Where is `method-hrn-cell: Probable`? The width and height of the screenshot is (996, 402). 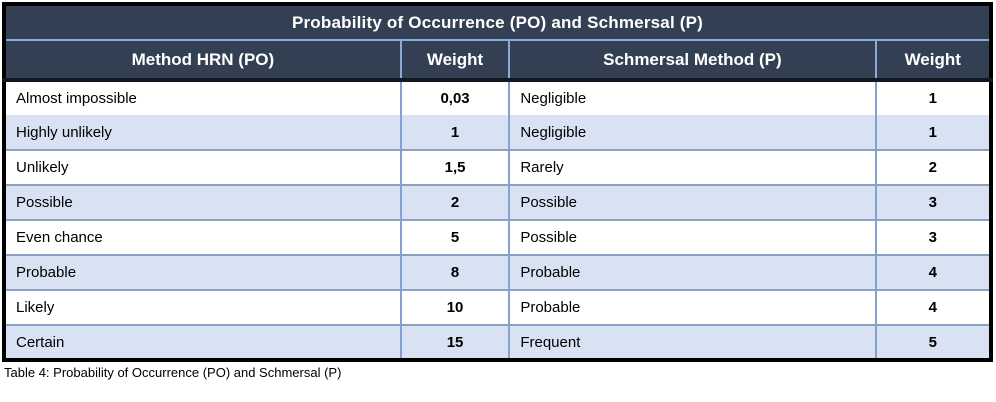
method-hrn-cell: Probable is located at coordinates (202, 272).